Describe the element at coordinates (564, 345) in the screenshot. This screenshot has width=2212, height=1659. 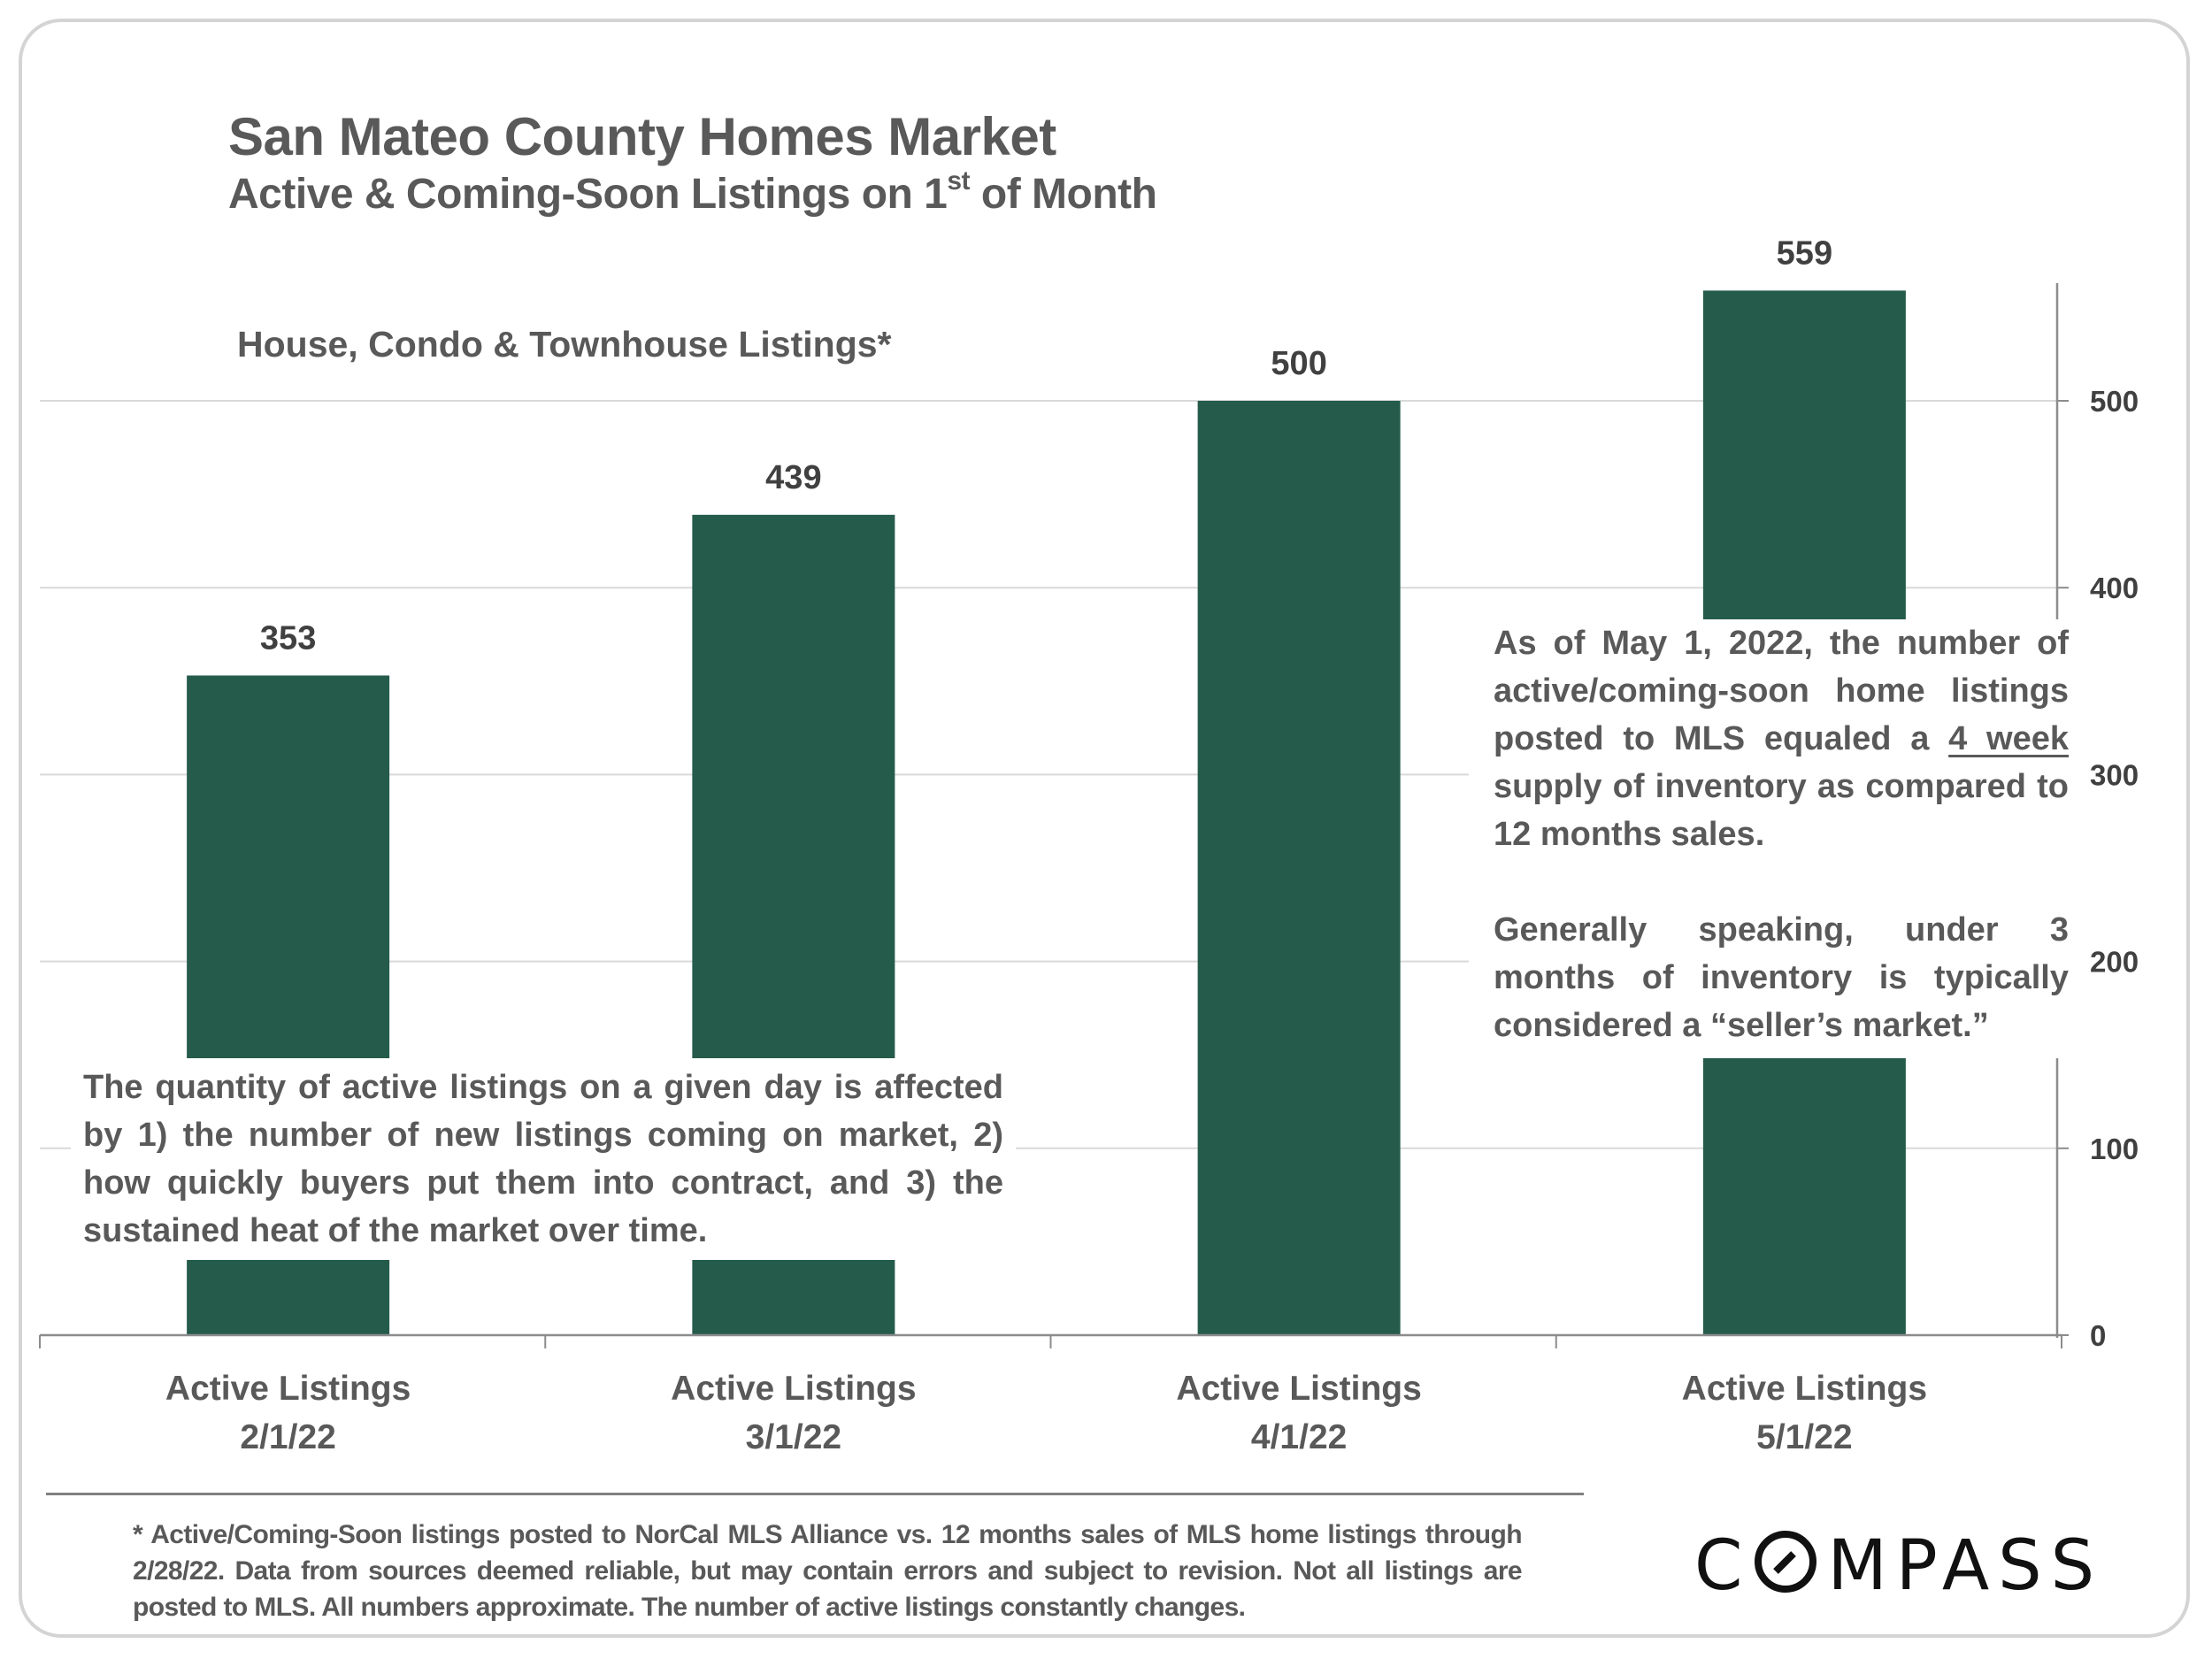
I see `series-label: House, Condo & Townhouse Listings*` at that location.